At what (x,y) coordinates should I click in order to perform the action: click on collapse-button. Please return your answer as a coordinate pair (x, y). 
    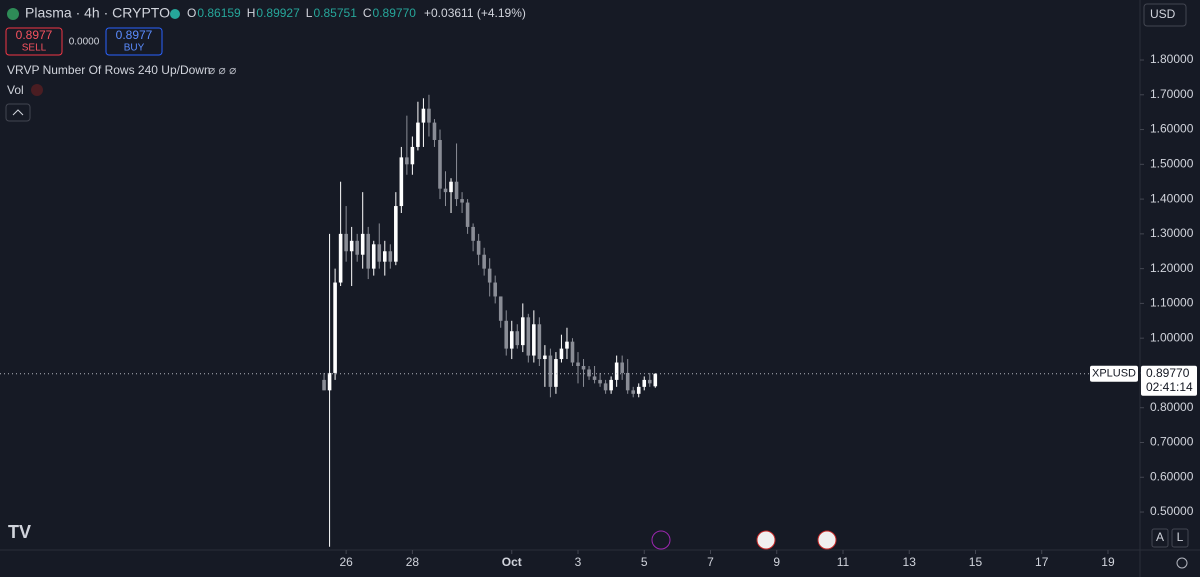
    Looking at the image, I should click on (18, 112).